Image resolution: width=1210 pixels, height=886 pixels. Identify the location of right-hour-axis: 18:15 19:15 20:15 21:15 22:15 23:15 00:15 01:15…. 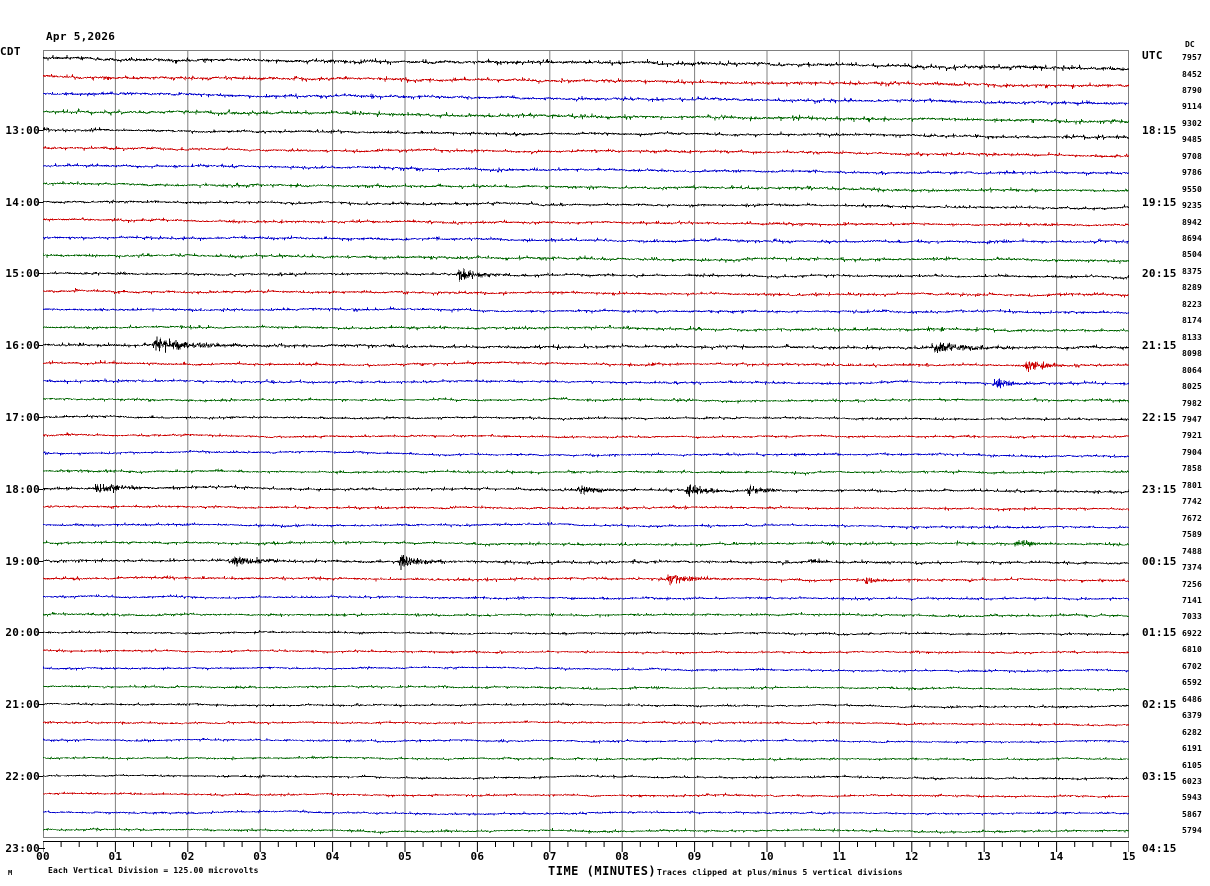
(1162, 443).